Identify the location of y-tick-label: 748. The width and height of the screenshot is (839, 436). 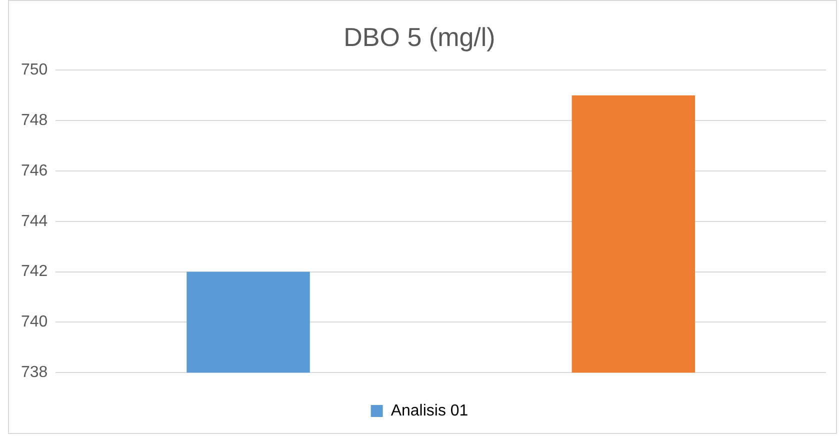
(34, 121).